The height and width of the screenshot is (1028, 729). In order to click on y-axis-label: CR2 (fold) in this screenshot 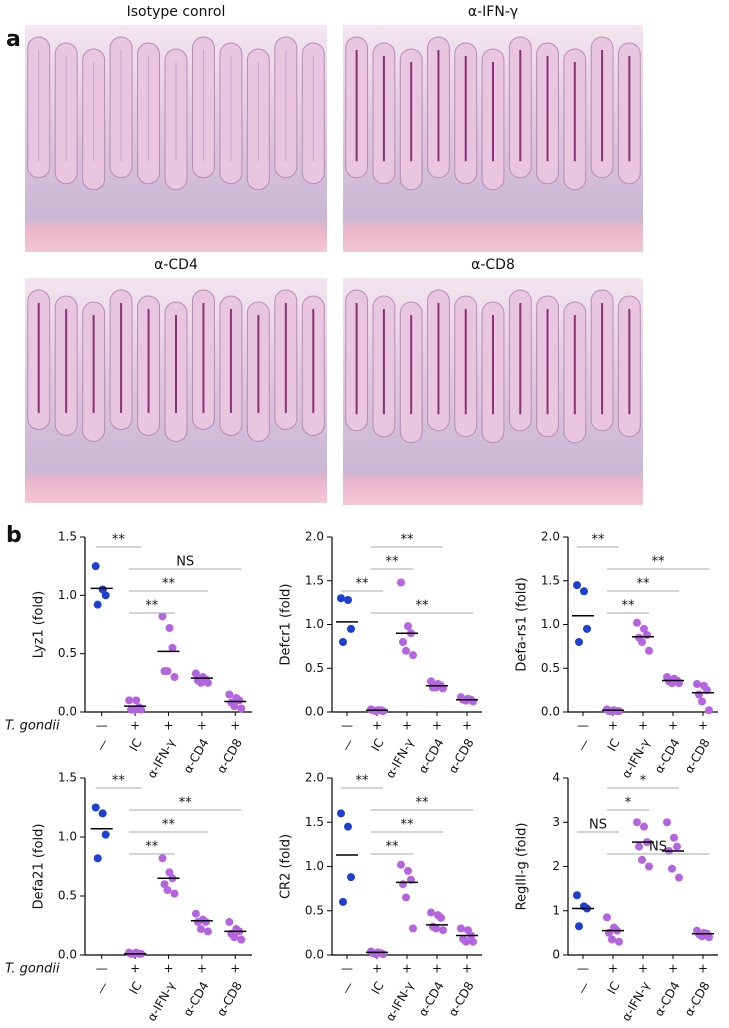, I will do `click(286, 866)`.